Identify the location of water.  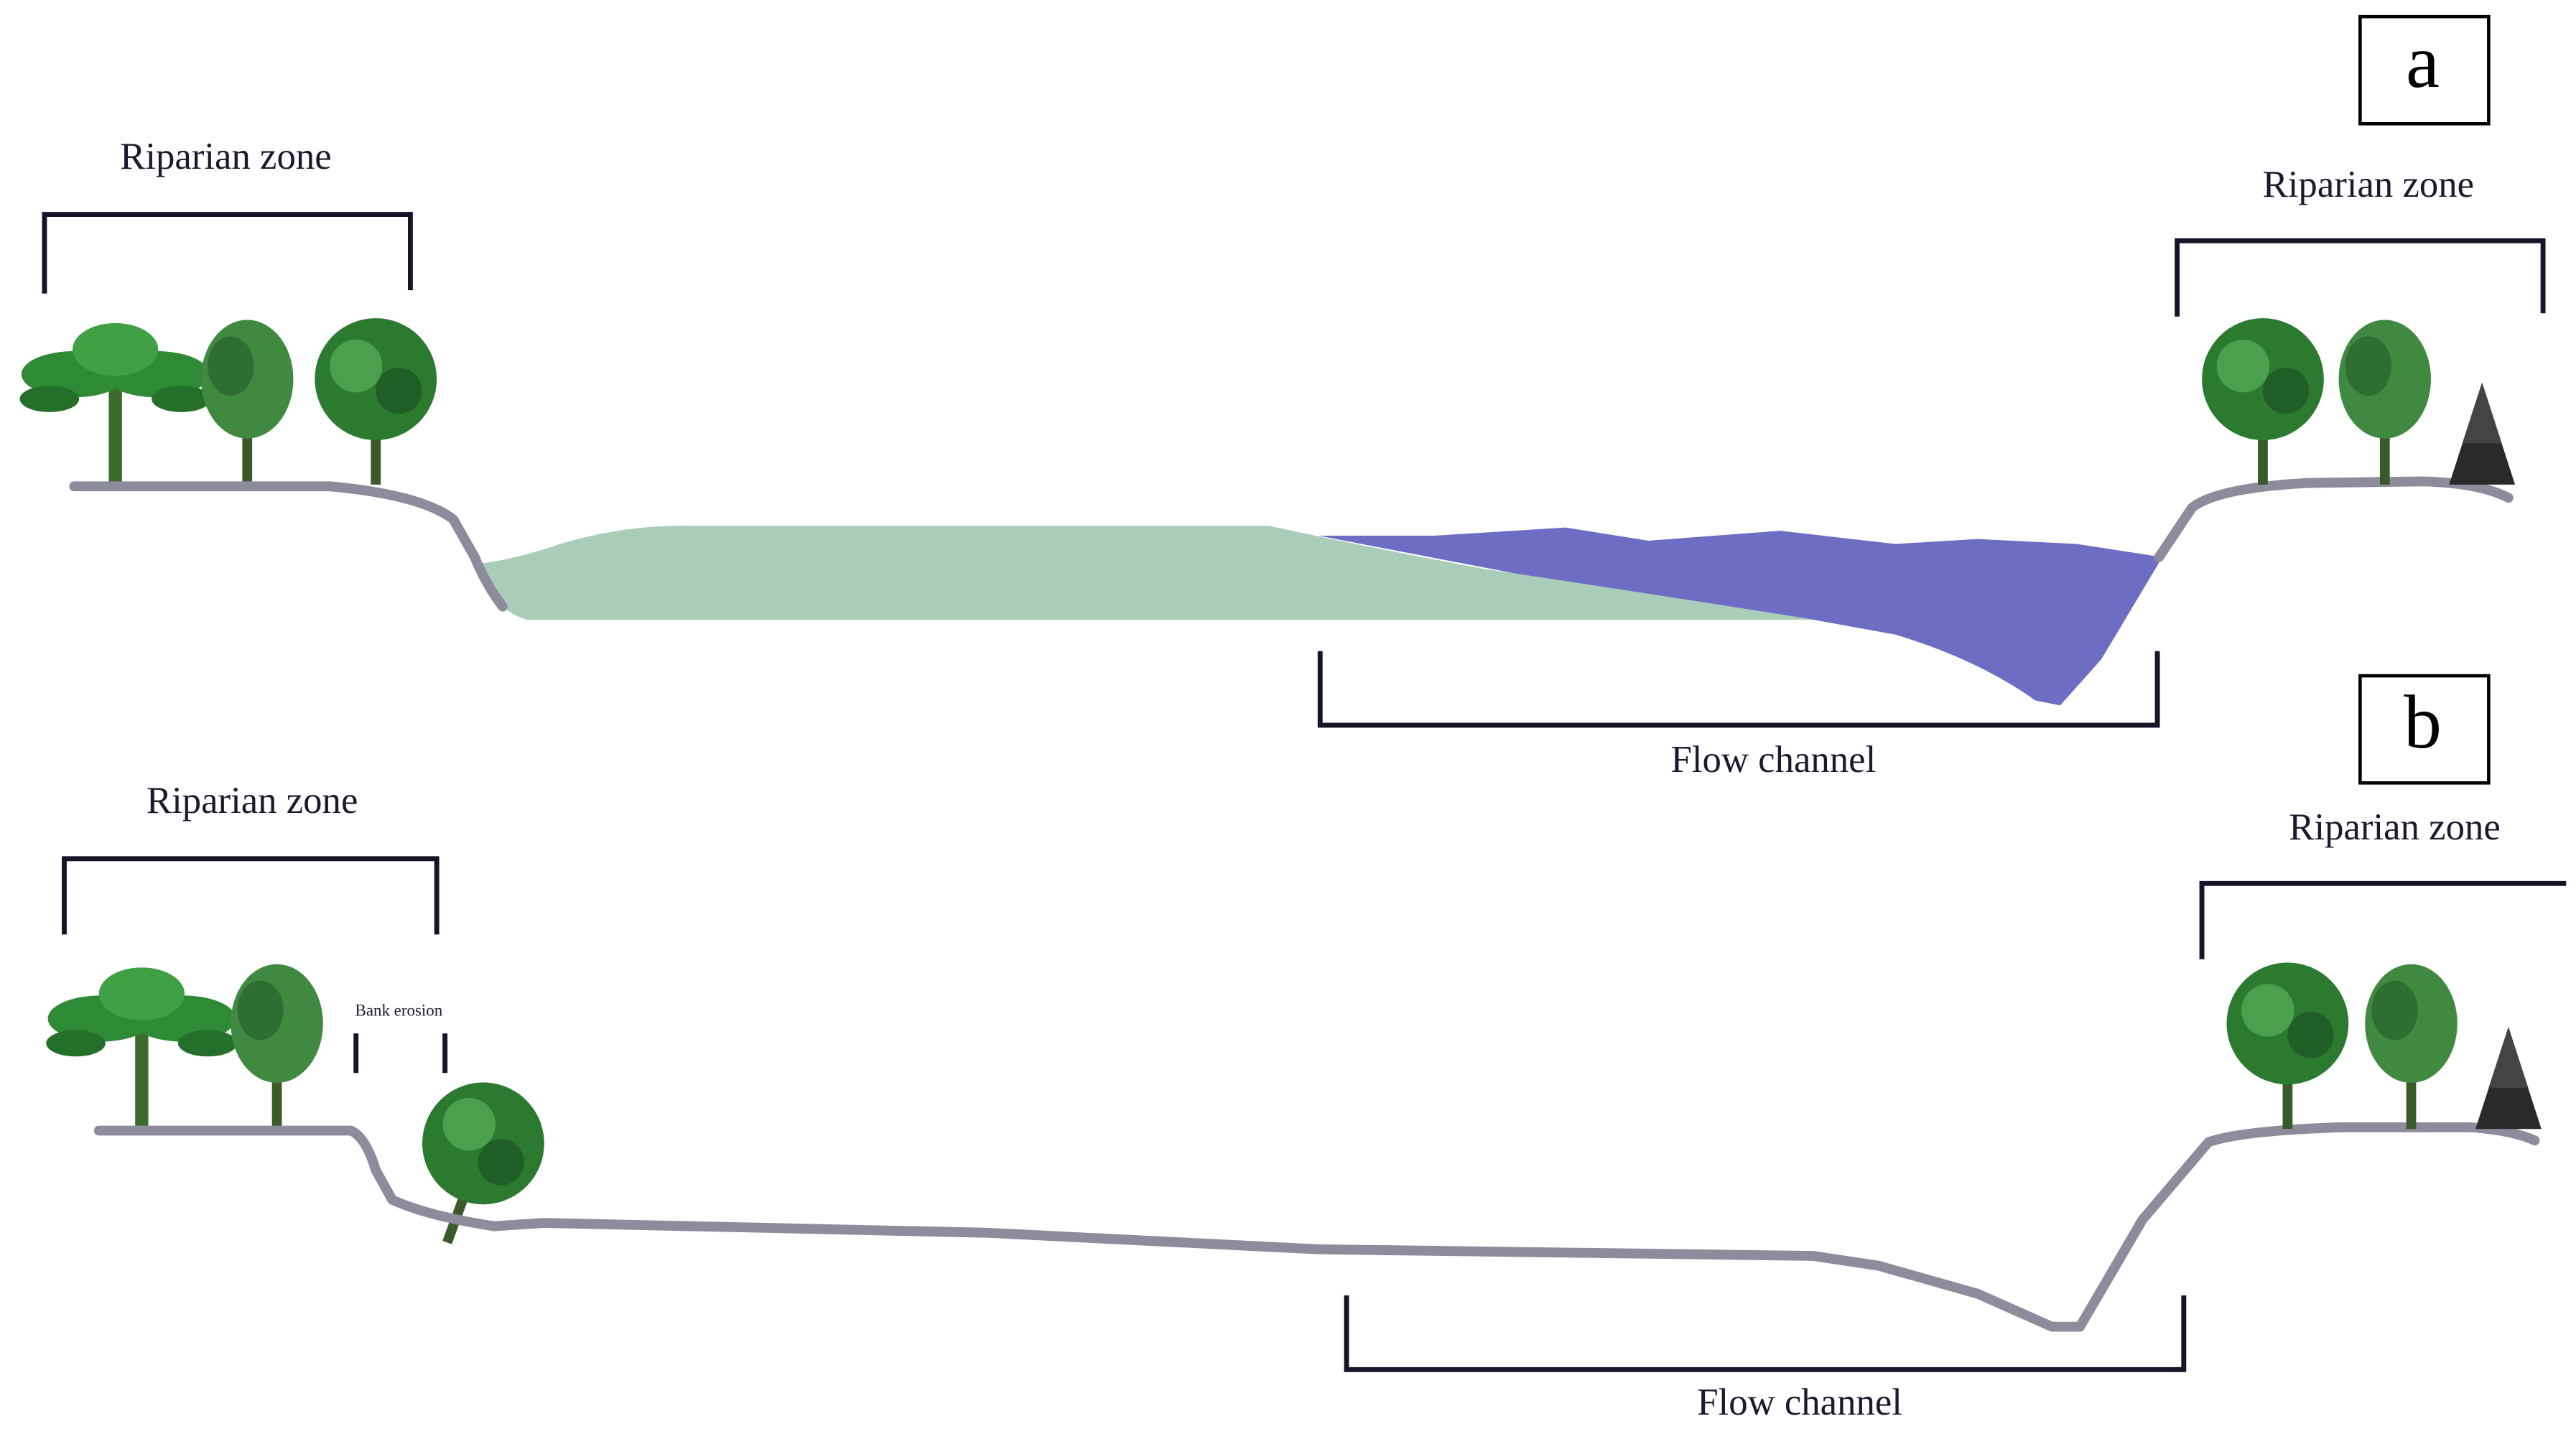
(1740, 616).